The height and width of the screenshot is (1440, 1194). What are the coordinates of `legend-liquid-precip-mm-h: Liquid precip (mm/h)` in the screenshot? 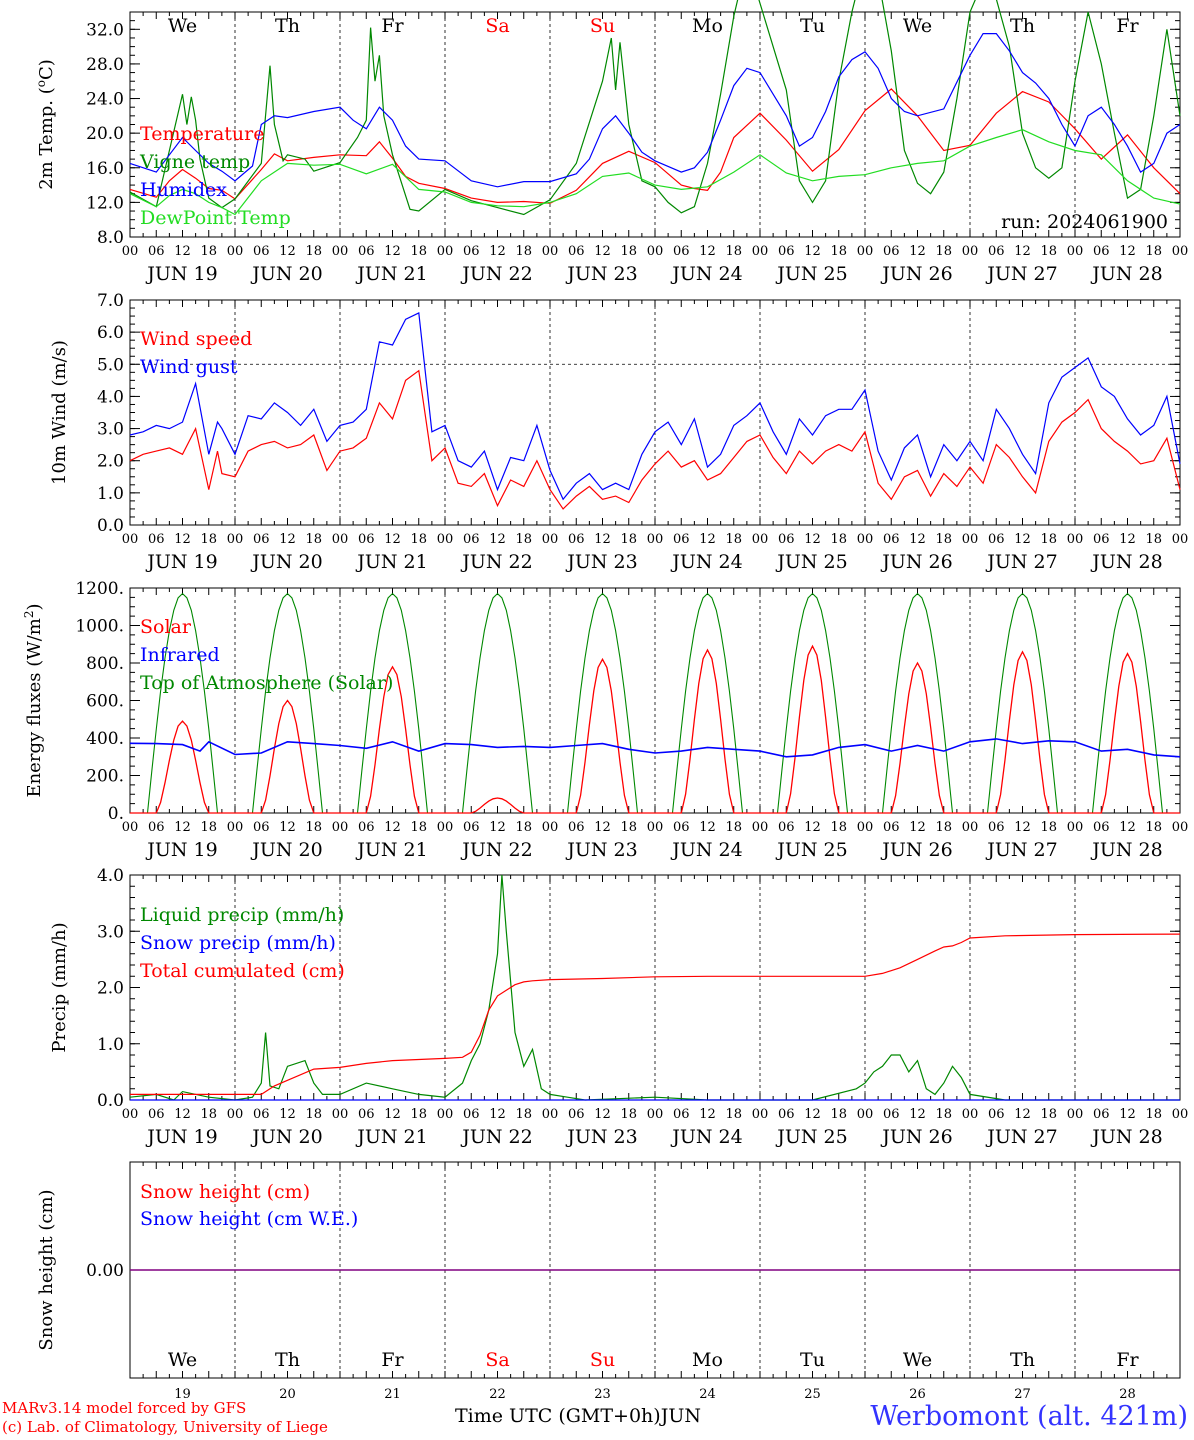 It's located at (242, 915).